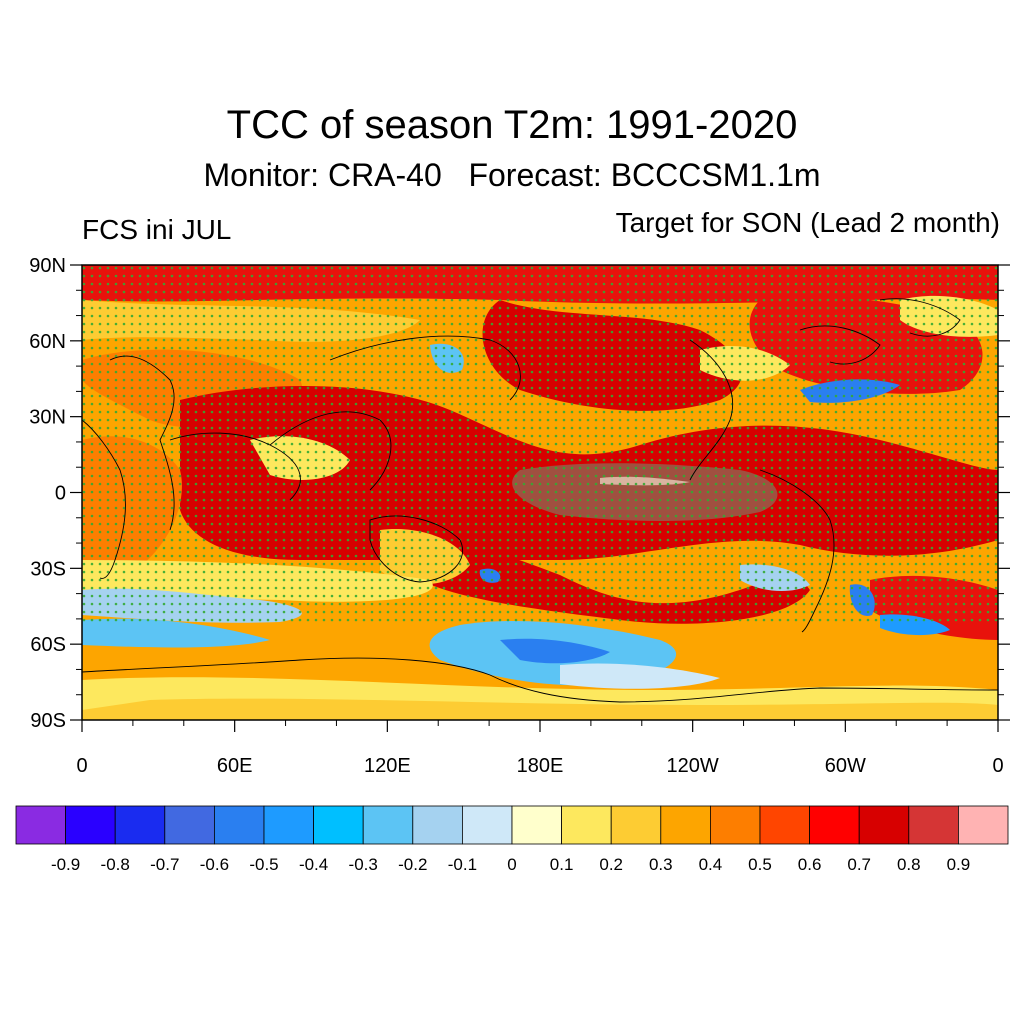  Describe the element at coordinates (540, 748) in the screenshot. I see `longitude-axis: 0 60E 120E 180E 120W 60W 0` at that location.